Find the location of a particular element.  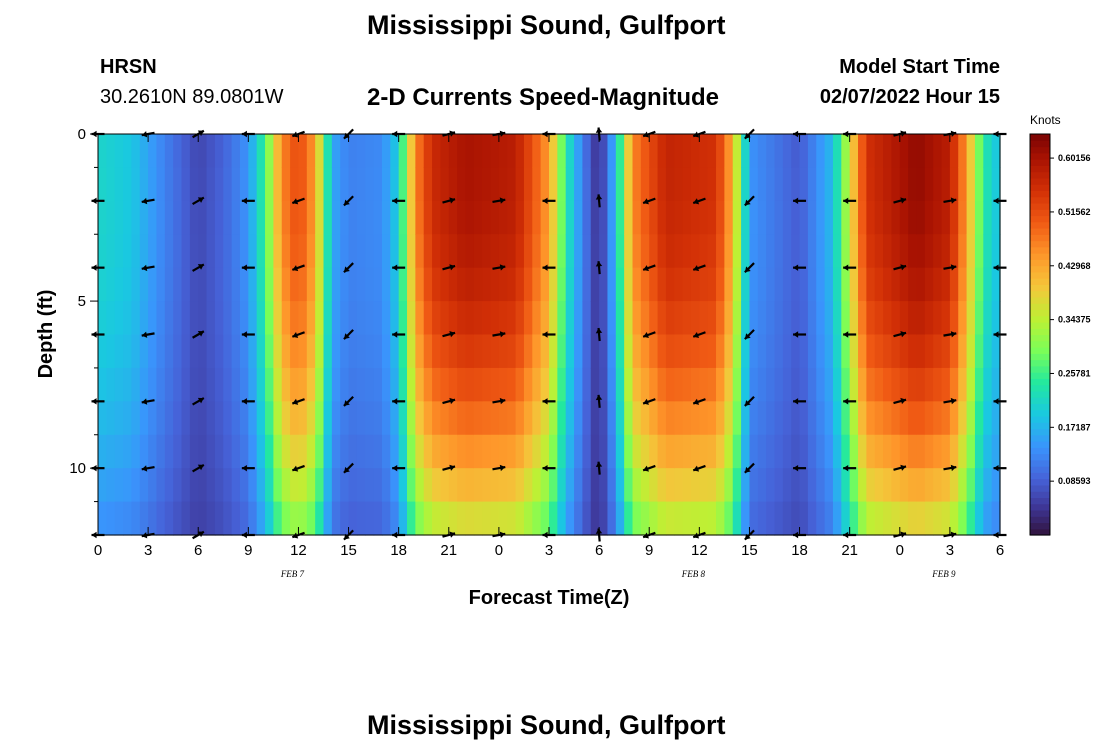

x-tick-label: 6 is located at coordinates (599, 550).